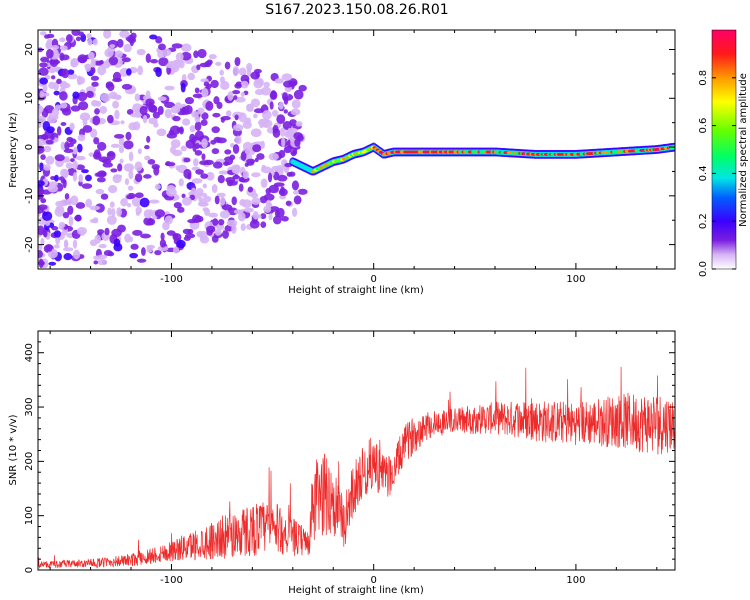  Describe the element at coordinates (29, 147) in the screenshot. I see `spectrogram-ytick-label: 0` at that location.